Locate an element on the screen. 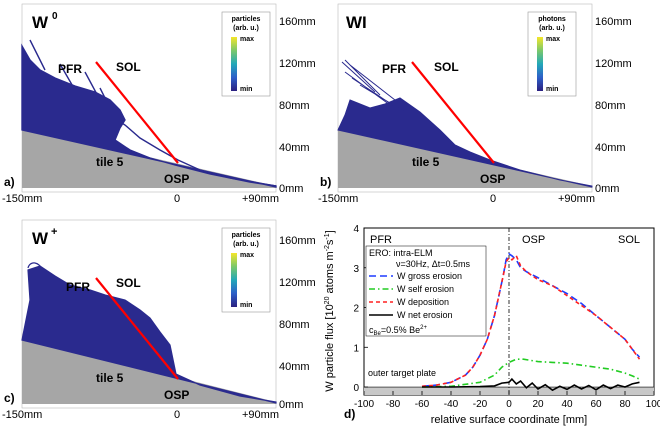 Image resolution: width=660 pixels, height=426 pixels. panel-c-xtick-0: -150mm is located at coordinates (22, 415).